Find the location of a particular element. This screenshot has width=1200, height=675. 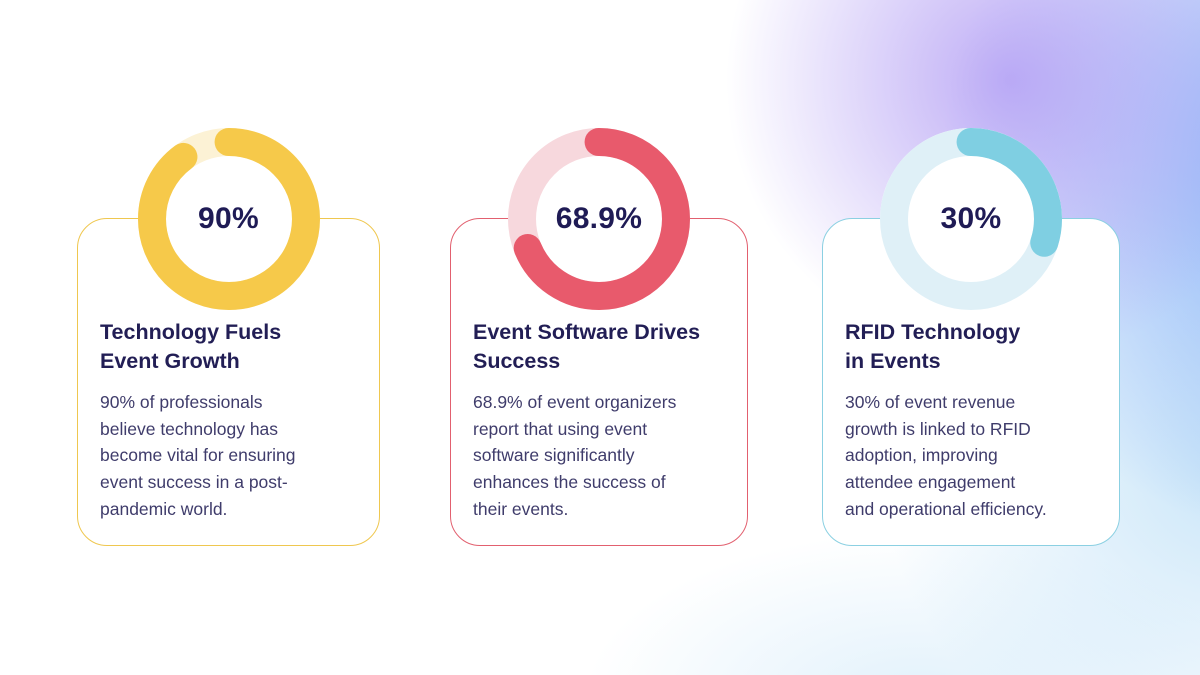

donut-percent-label: 68.9% is located at coordinates (599, 218).